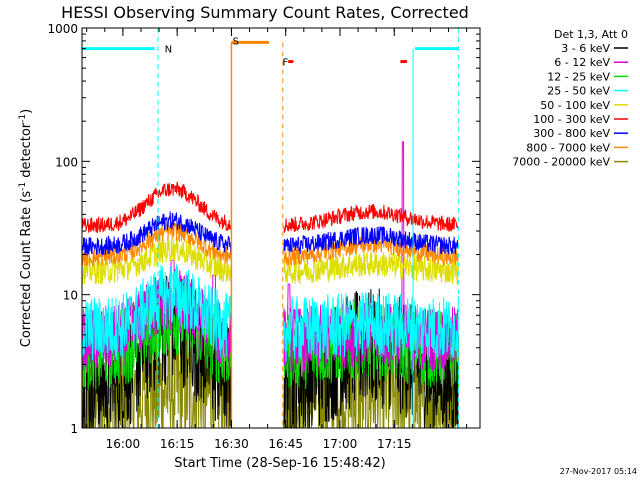 The image size is (640, 480). What do you see at coordinates (591, 34) in the screenshot?
I see `legend-header: Det 1,3, Att 0` at bounding box center [591, 34].